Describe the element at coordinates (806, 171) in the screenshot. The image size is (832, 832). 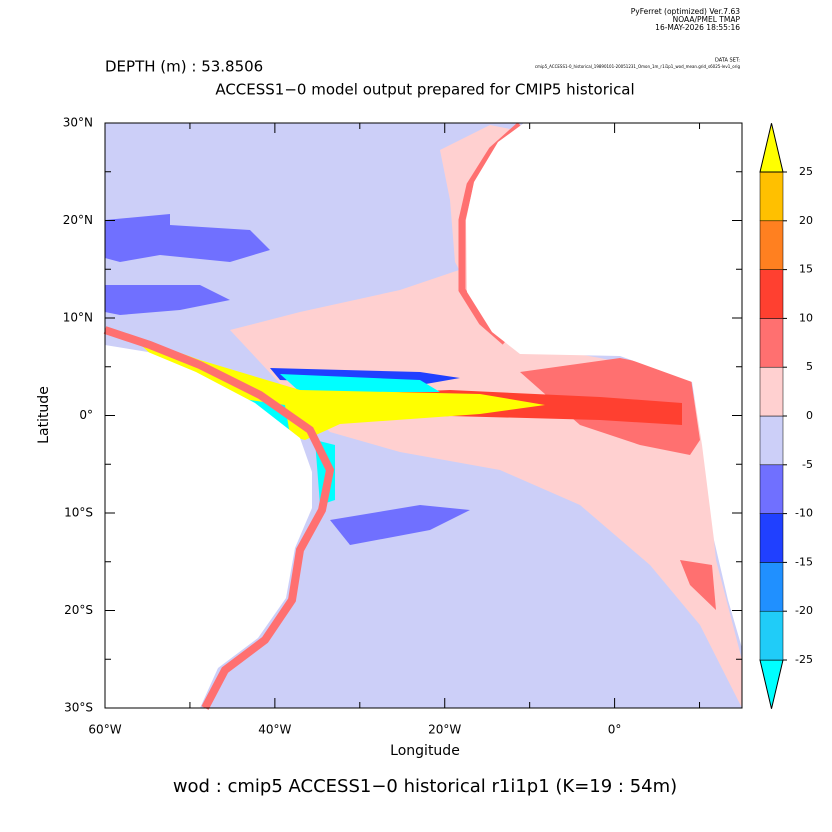
I see `colorbar-label: 25` at that location.